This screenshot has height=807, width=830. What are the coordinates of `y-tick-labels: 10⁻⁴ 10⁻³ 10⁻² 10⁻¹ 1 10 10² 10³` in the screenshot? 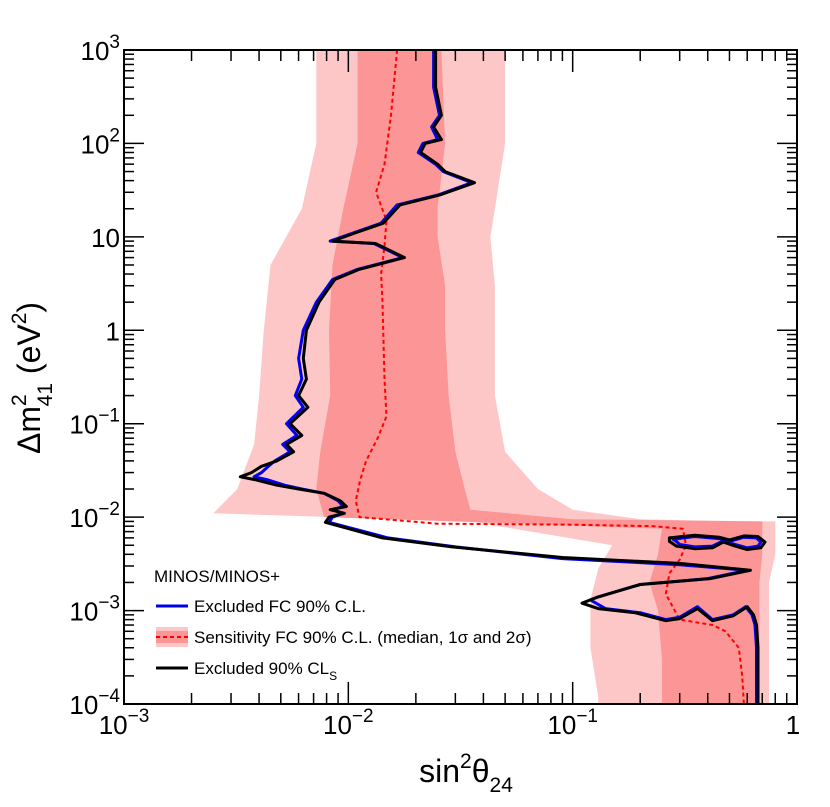 It's located at (94, 376).